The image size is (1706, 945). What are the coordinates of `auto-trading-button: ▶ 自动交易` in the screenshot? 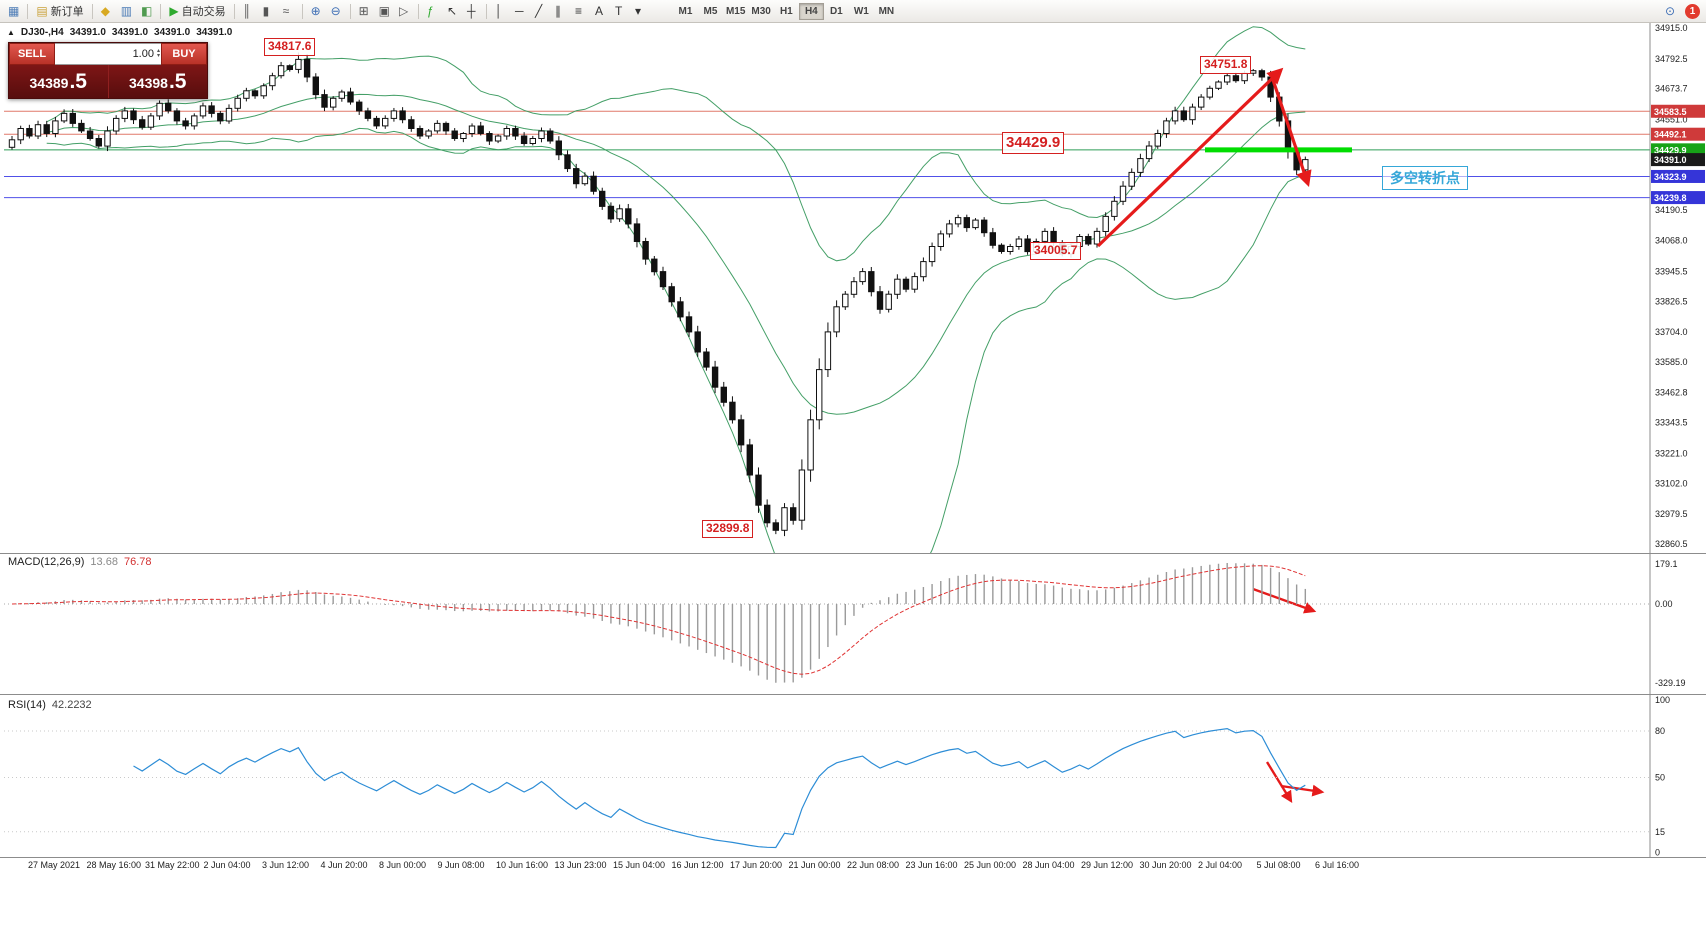 It's located at (197, 11).